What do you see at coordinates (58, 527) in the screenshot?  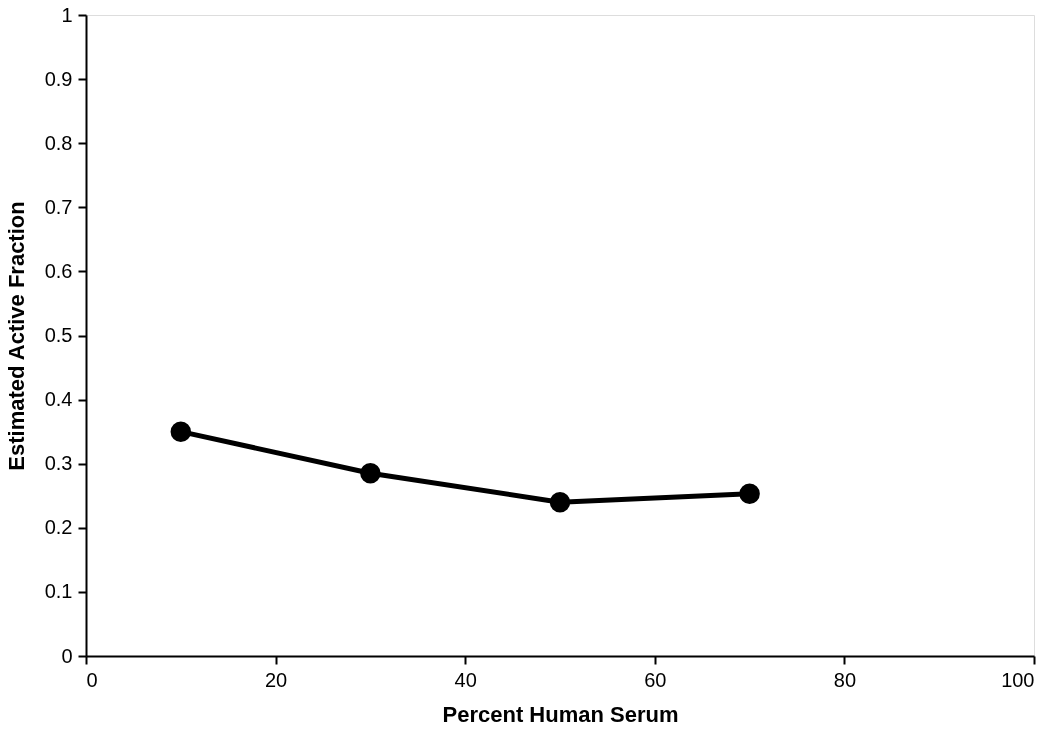 I see `y-tick-label: 0.2` at bounding box center [58, 527].